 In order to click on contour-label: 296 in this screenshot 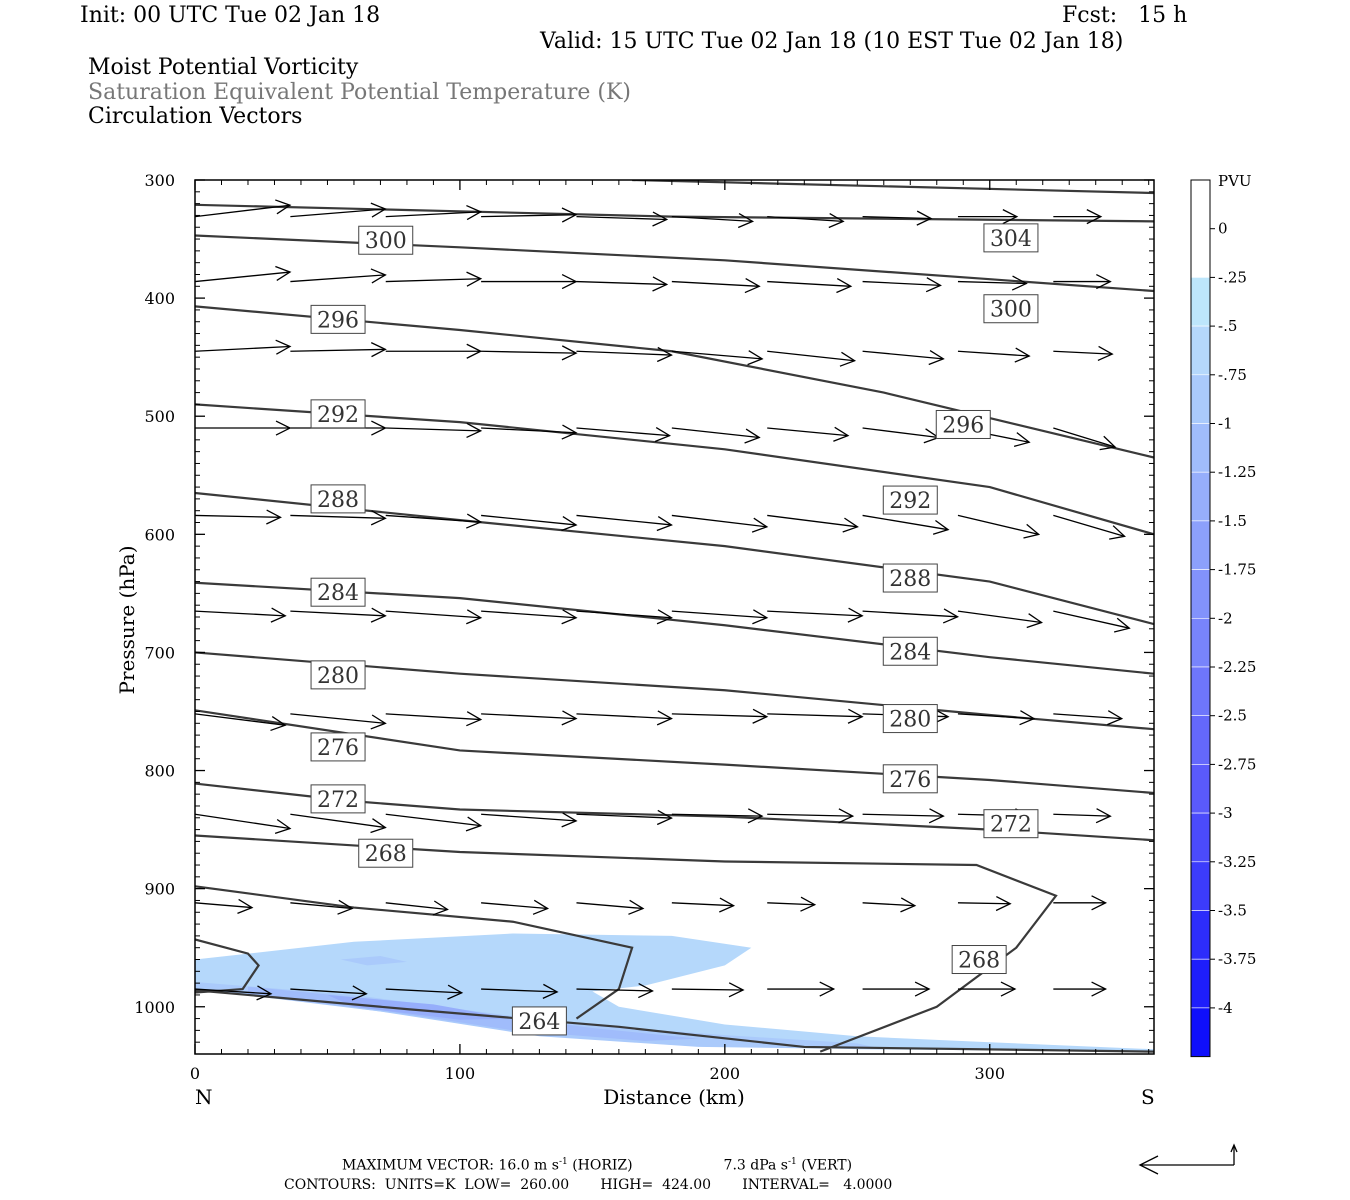, I will do `click(338, 320)`.